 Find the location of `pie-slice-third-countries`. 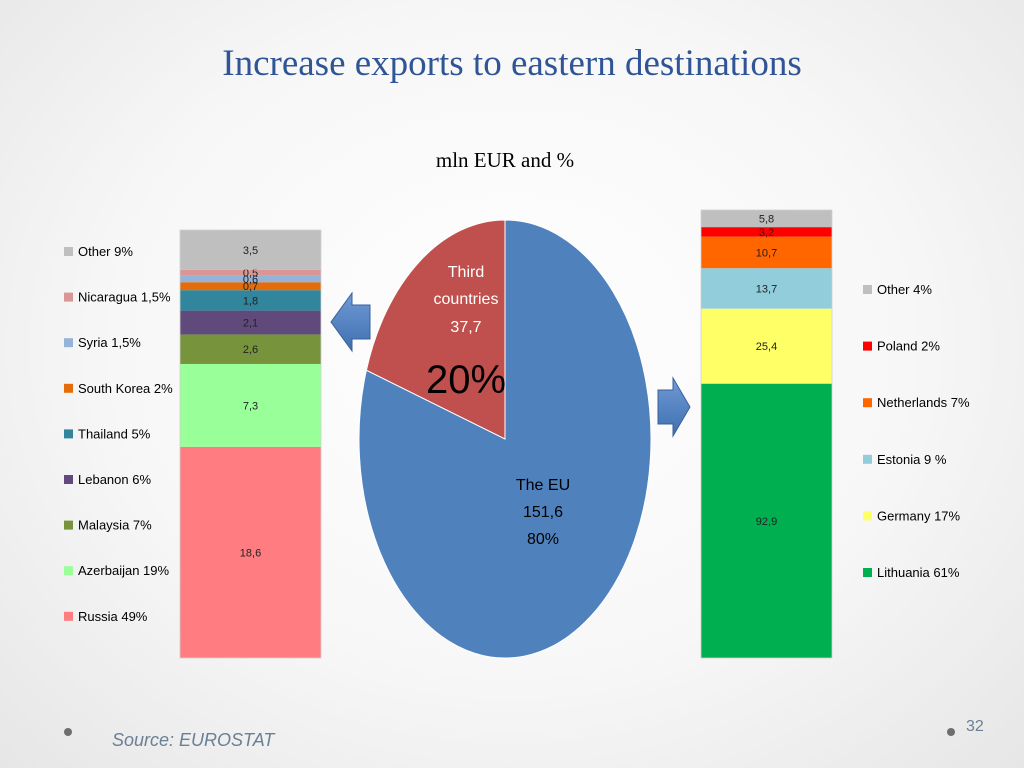

pie-slice-third-countries is located at coordinates (435, 329).